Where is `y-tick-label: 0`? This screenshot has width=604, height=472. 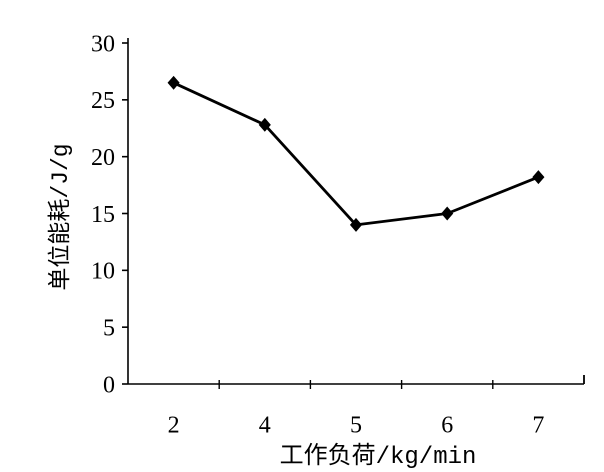
y-tick-label: 0 is located at coordinates (109, 385).